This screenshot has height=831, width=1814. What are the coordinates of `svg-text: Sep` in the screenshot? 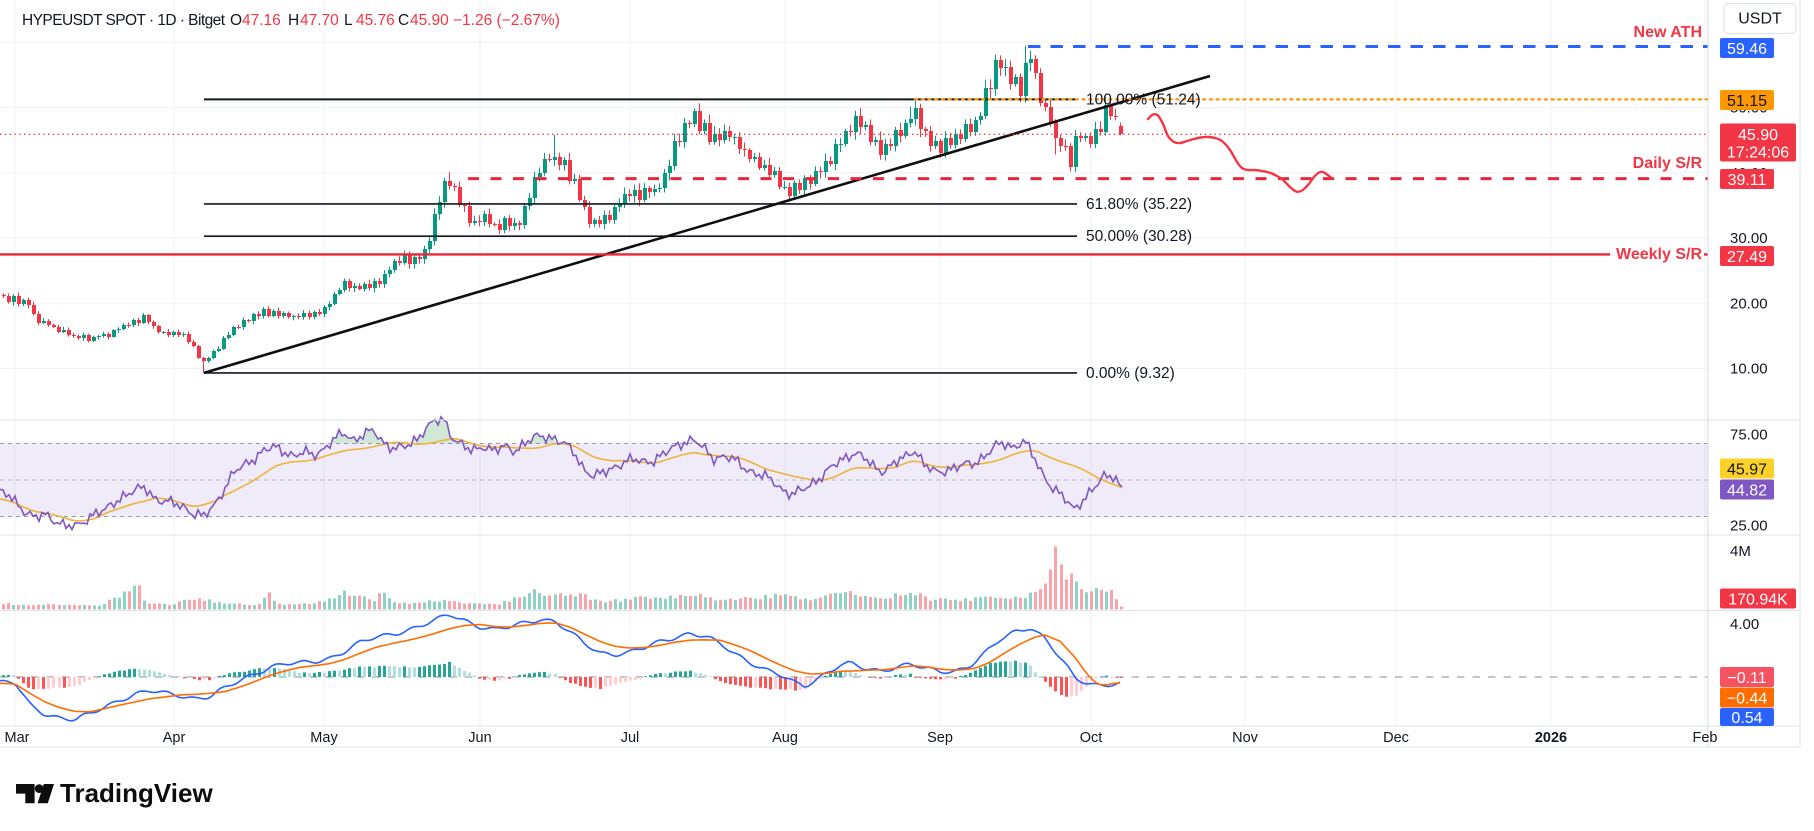 It's located at (940, 738).